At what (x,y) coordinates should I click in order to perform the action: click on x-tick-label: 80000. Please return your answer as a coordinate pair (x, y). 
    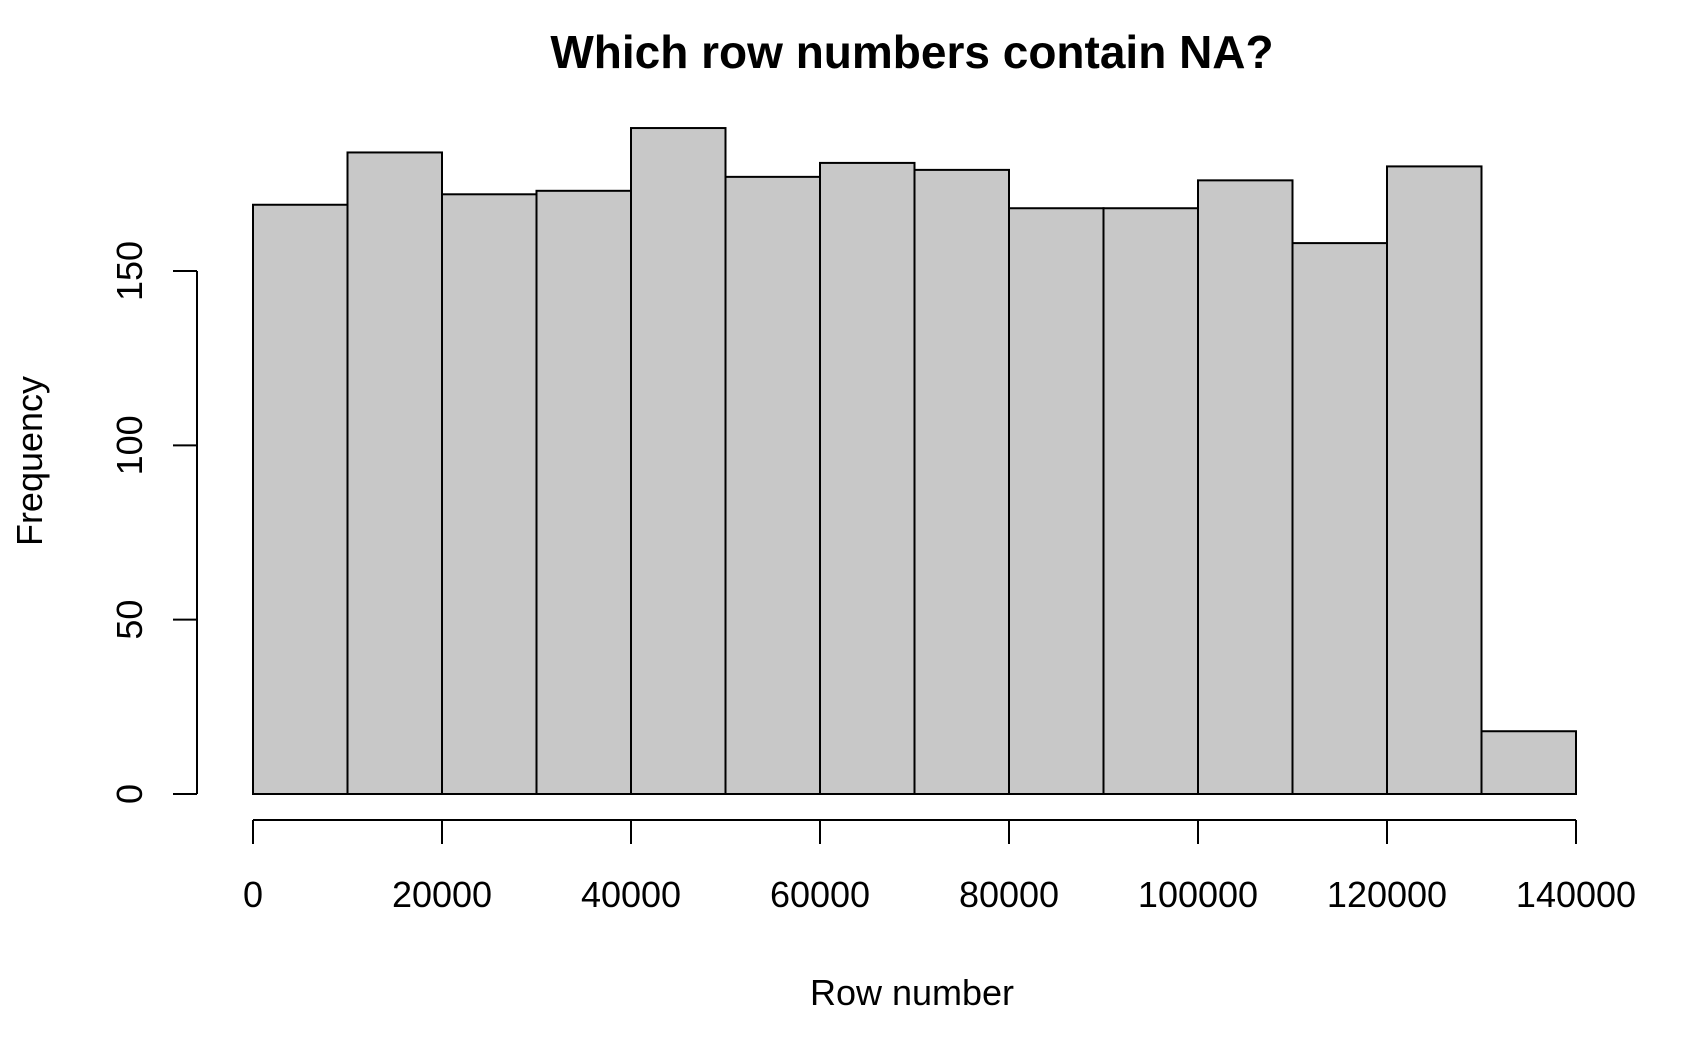
    Looking at the image, I should click on (1009, 894).